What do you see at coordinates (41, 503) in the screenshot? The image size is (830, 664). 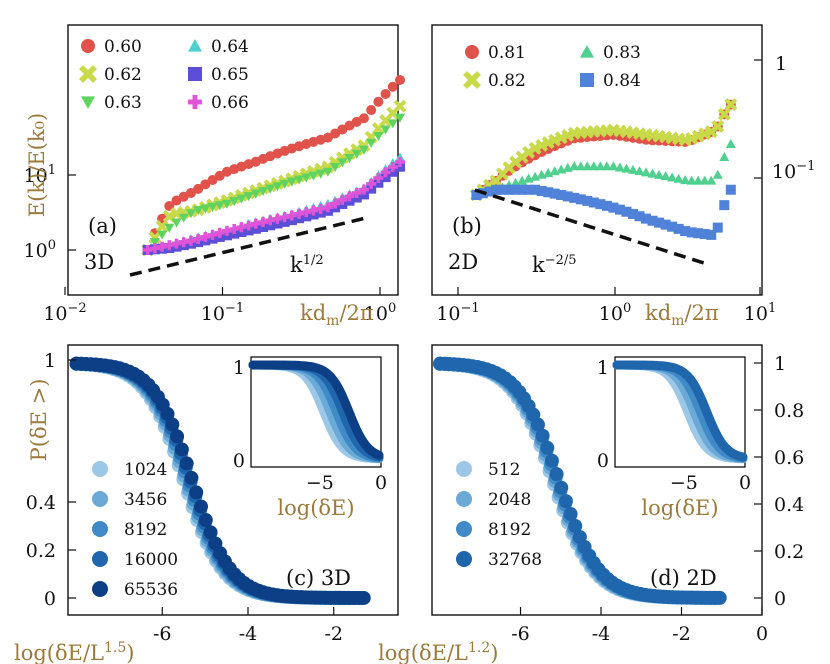 I see `c-ytick-label: 0.4` at bounding box center [41, 503].